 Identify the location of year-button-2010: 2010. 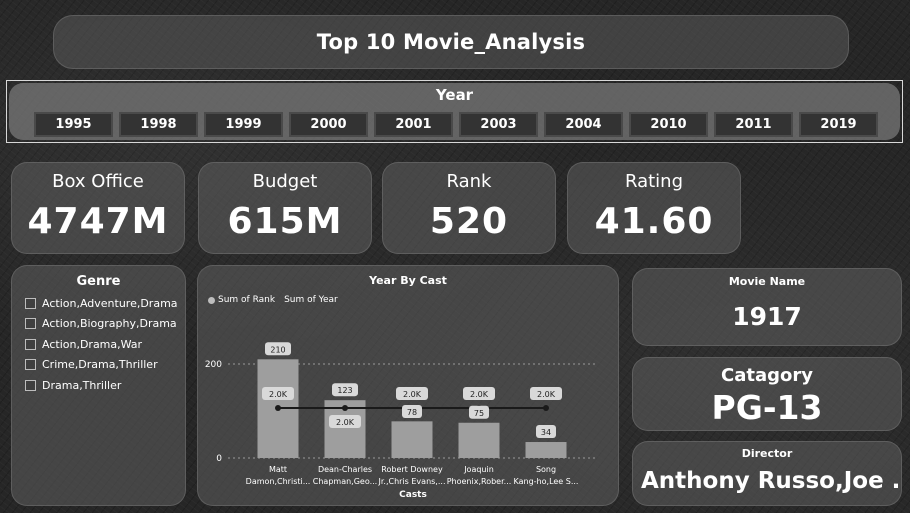
(668, 124).